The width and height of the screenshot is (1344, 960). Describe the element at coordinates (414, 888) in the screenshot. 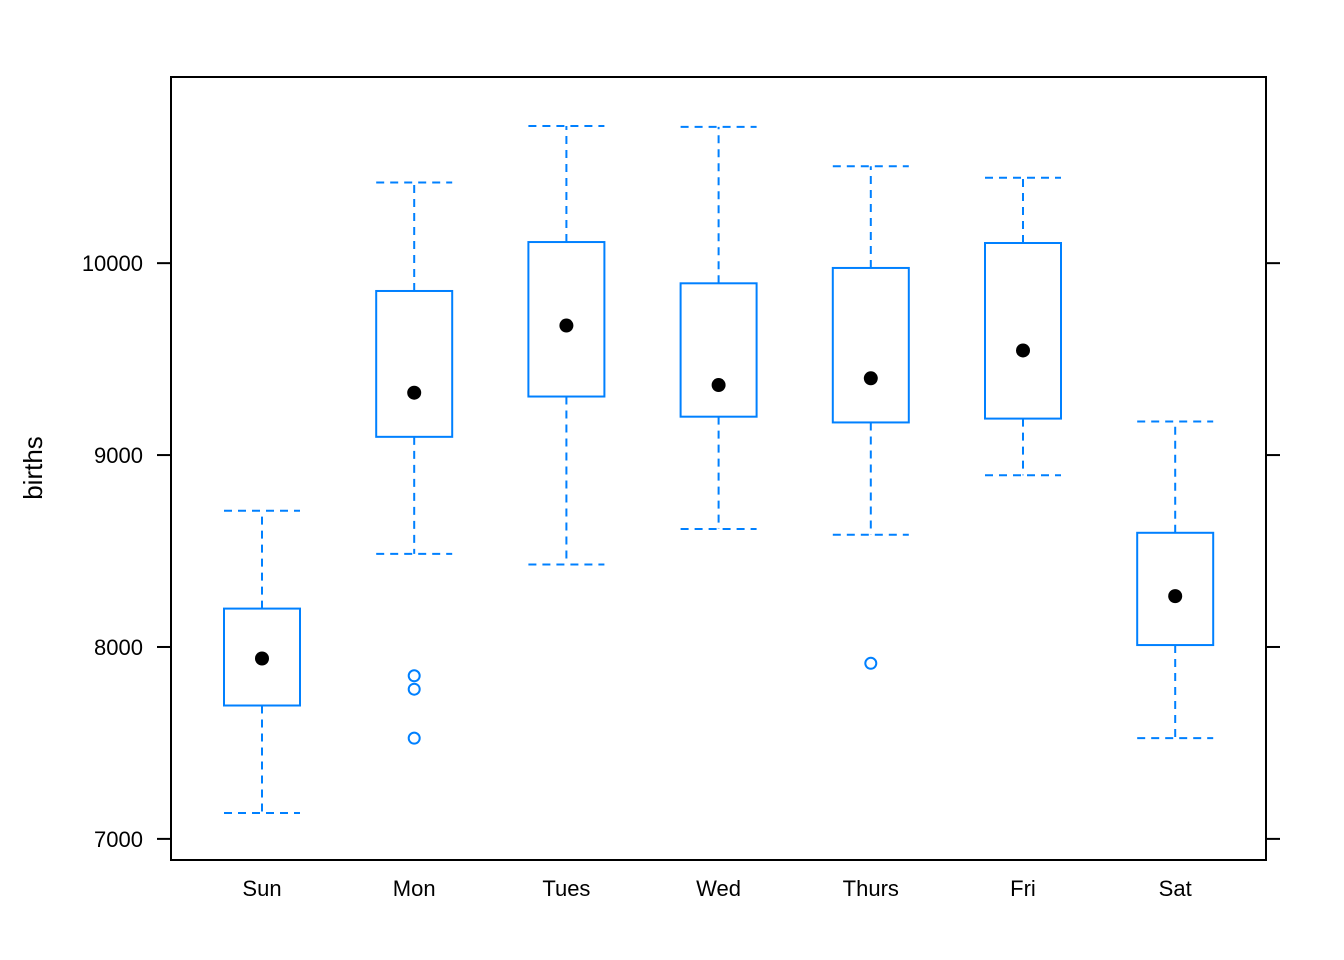

I see `x-tick-label: Mon` at that location.